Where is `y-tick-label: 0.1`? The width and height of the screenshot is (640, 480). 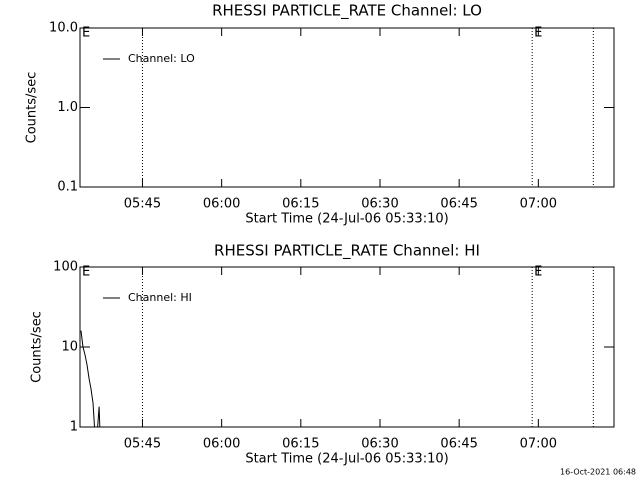 y-tick-label: 0.1 is located at coordinates (67, 187).